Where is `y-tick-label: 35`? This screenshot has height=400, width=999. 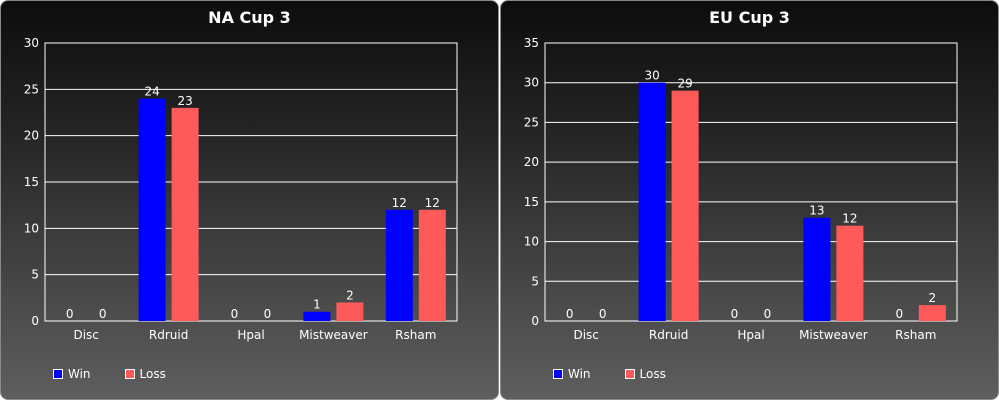 y-tick-label: 35 is located at coordinates (531, 43).